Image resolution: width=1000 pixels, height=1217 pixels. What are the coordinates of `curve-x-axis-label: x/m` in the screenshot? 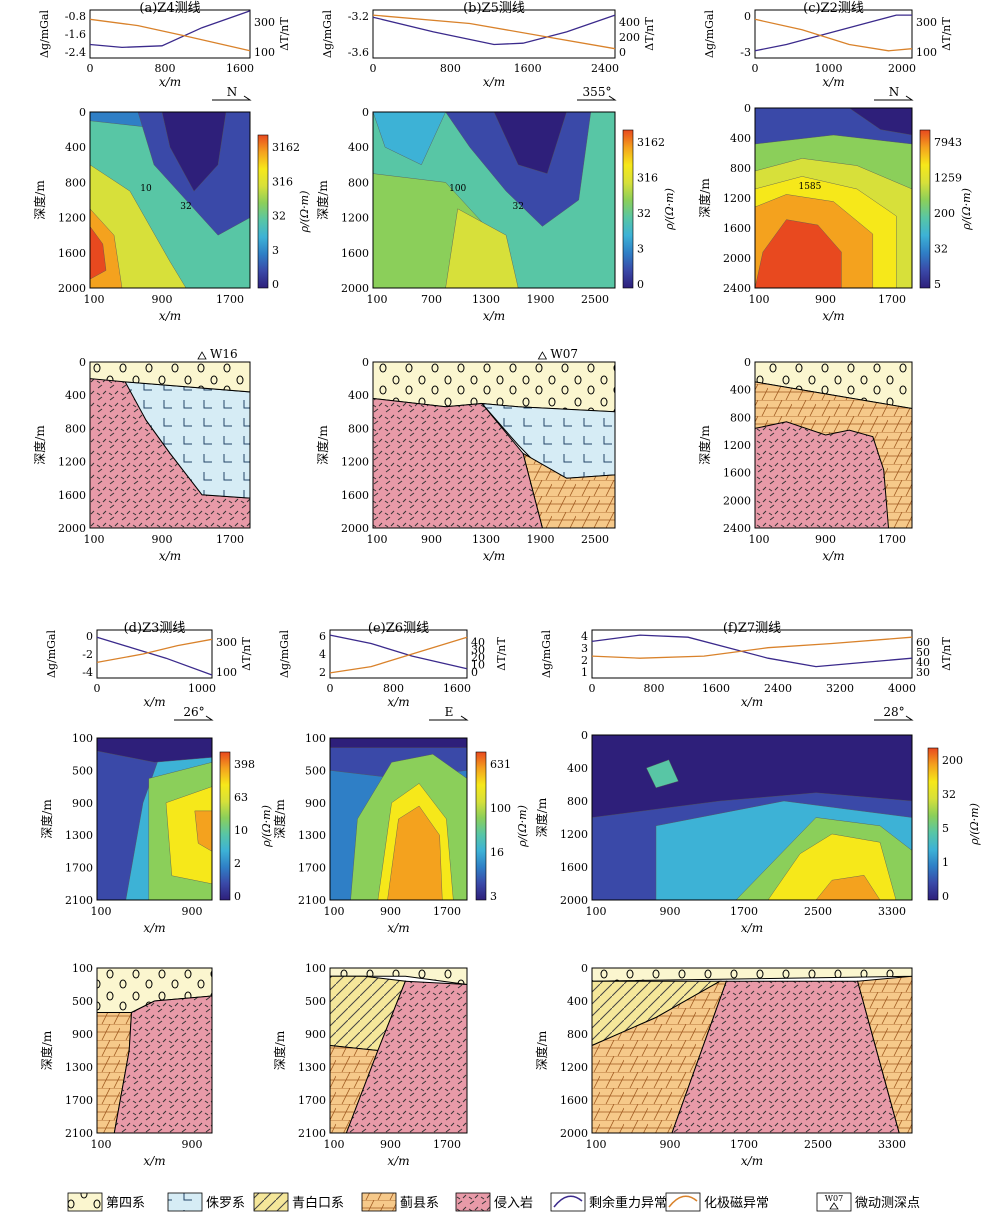 It's located at (494, 82).